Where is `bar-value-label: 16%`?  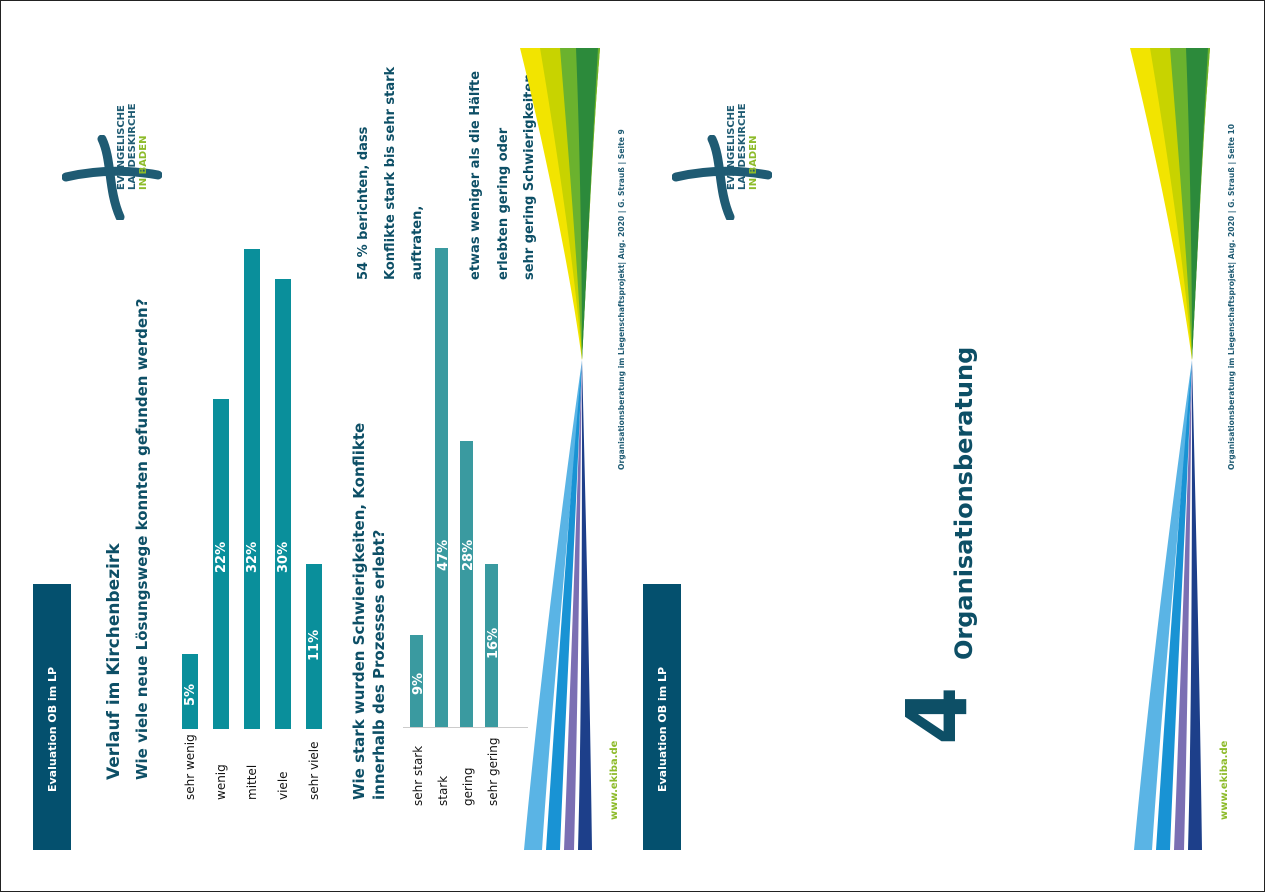
bar-value-label: 16% is located at coordinates (493, 644).